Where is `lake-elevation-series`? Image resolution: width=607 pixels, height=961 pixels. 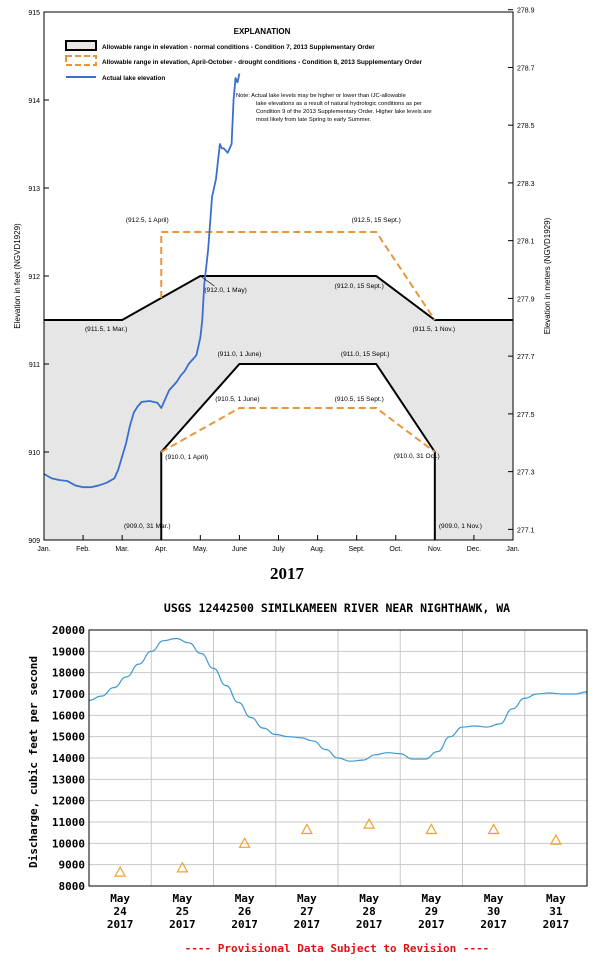
lake-elevation-series is located at coordinates (142, 281).